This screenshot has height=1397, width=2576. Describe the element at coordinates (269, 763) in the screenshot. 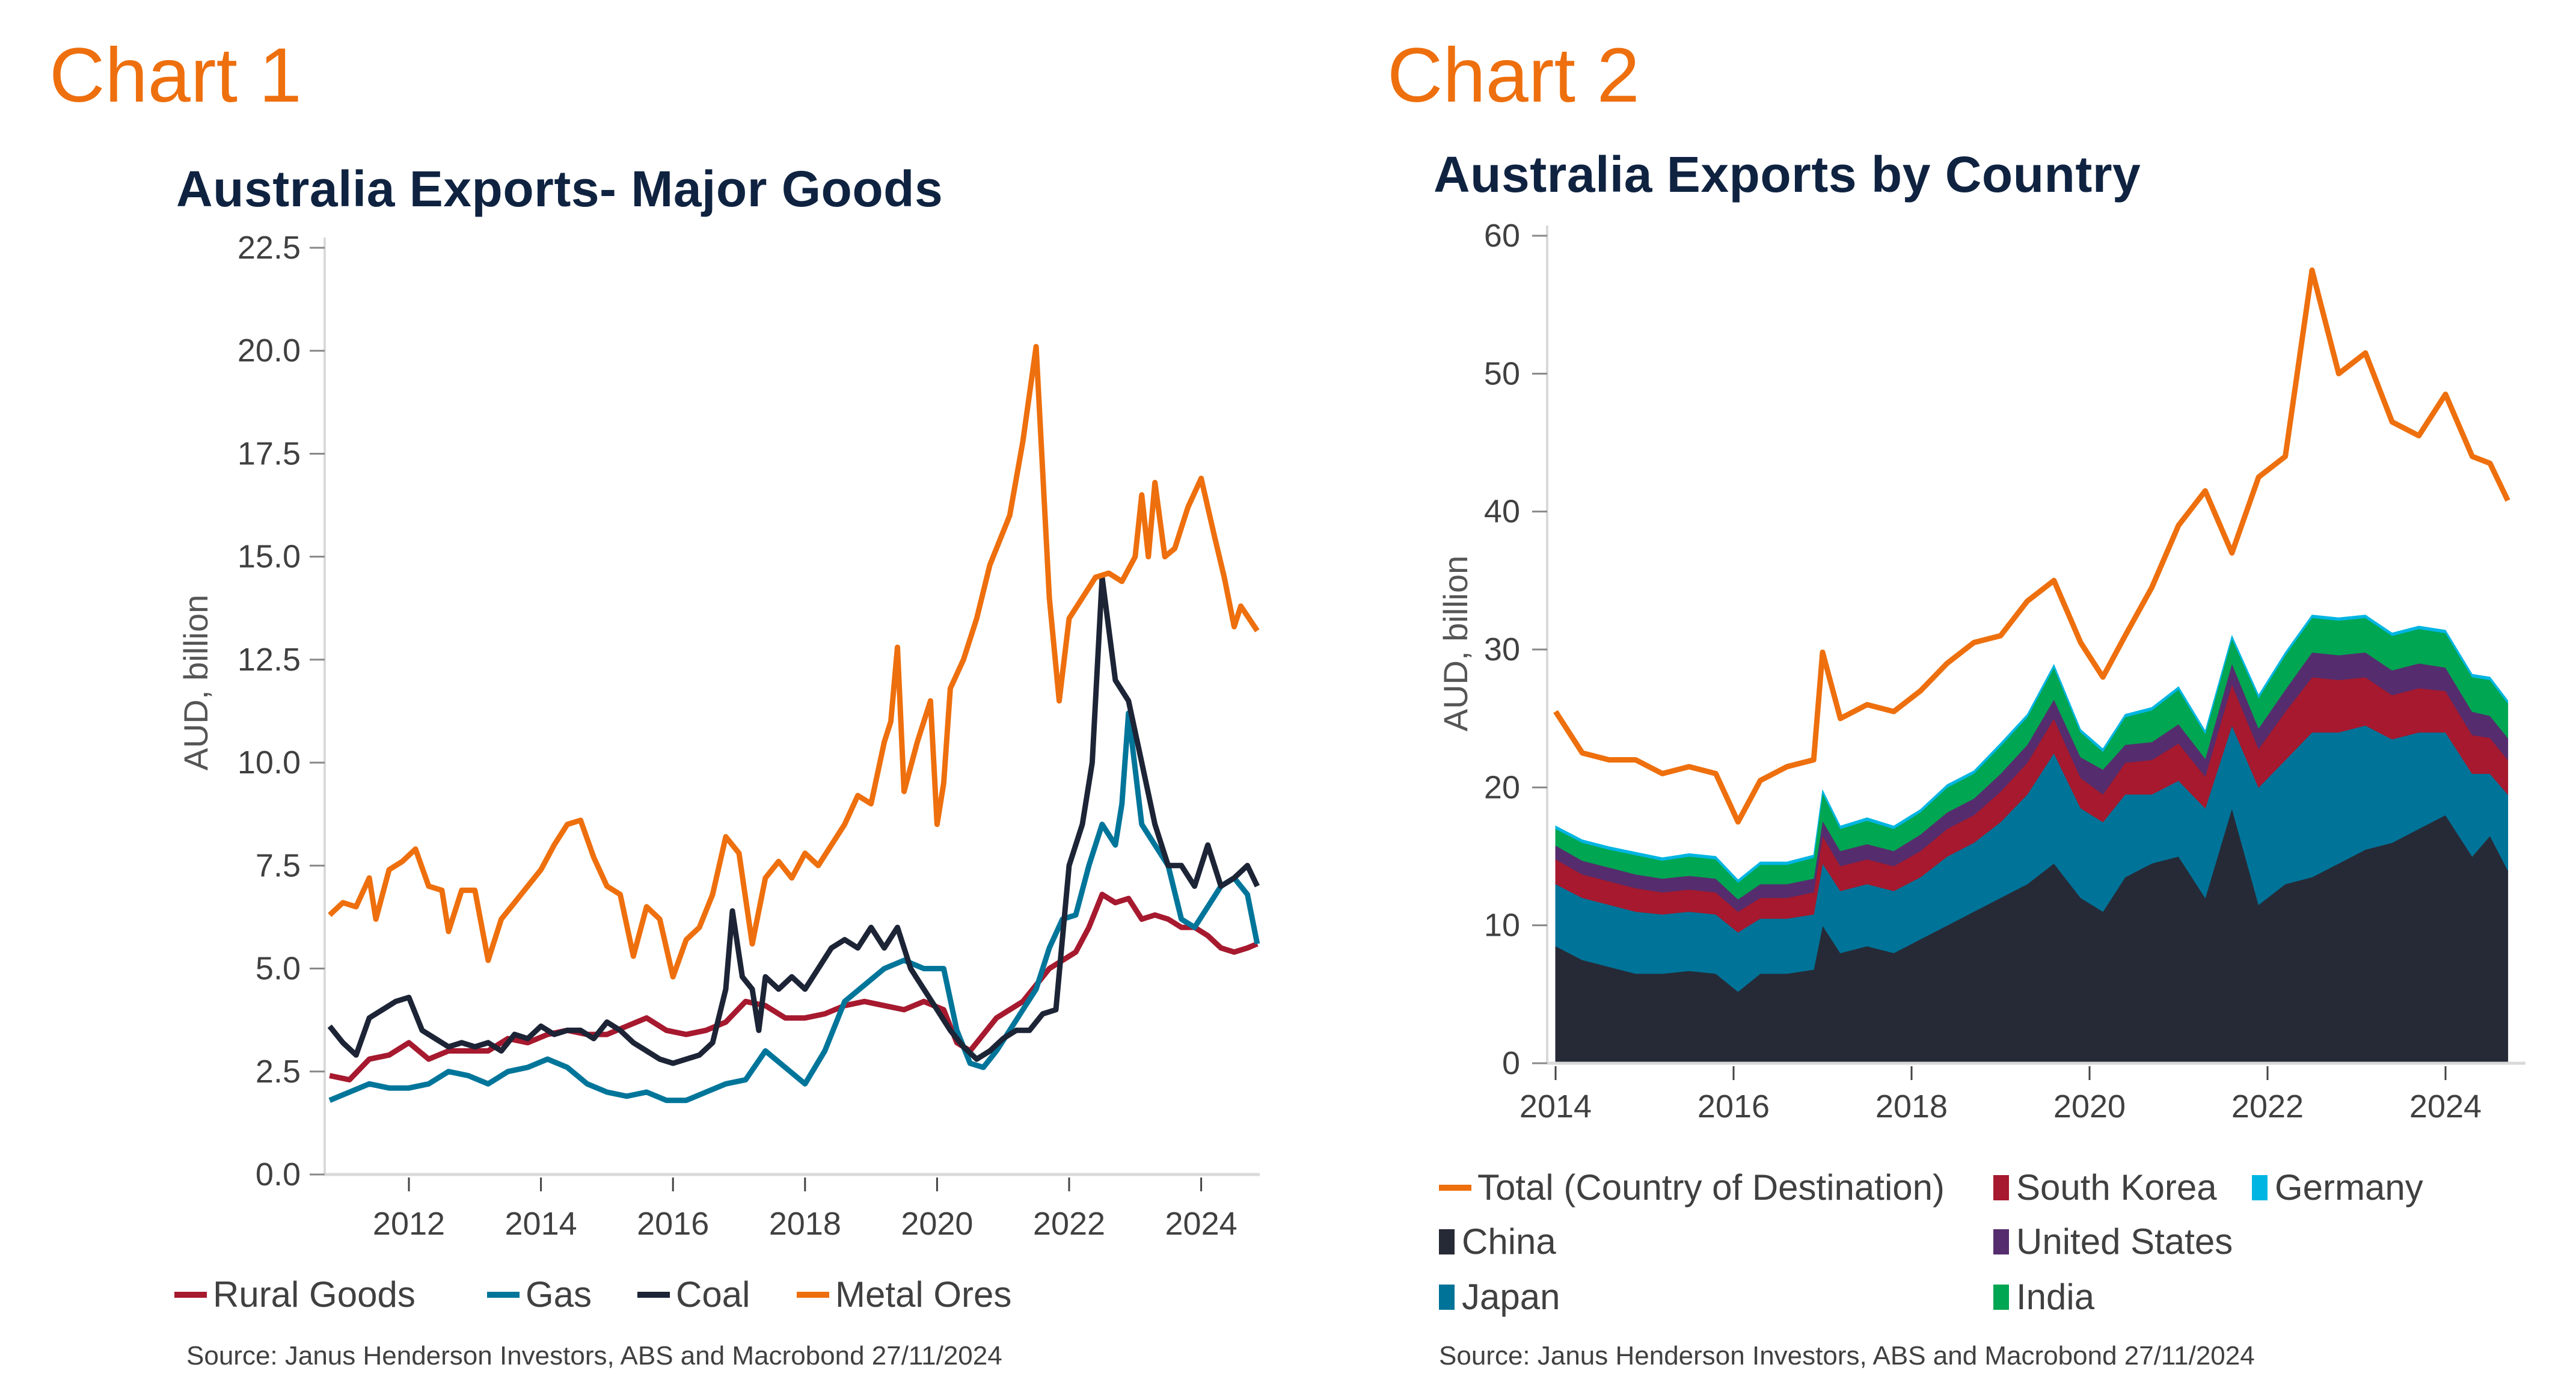

I see `chart1-y-tick-label: 10.0` at that location.